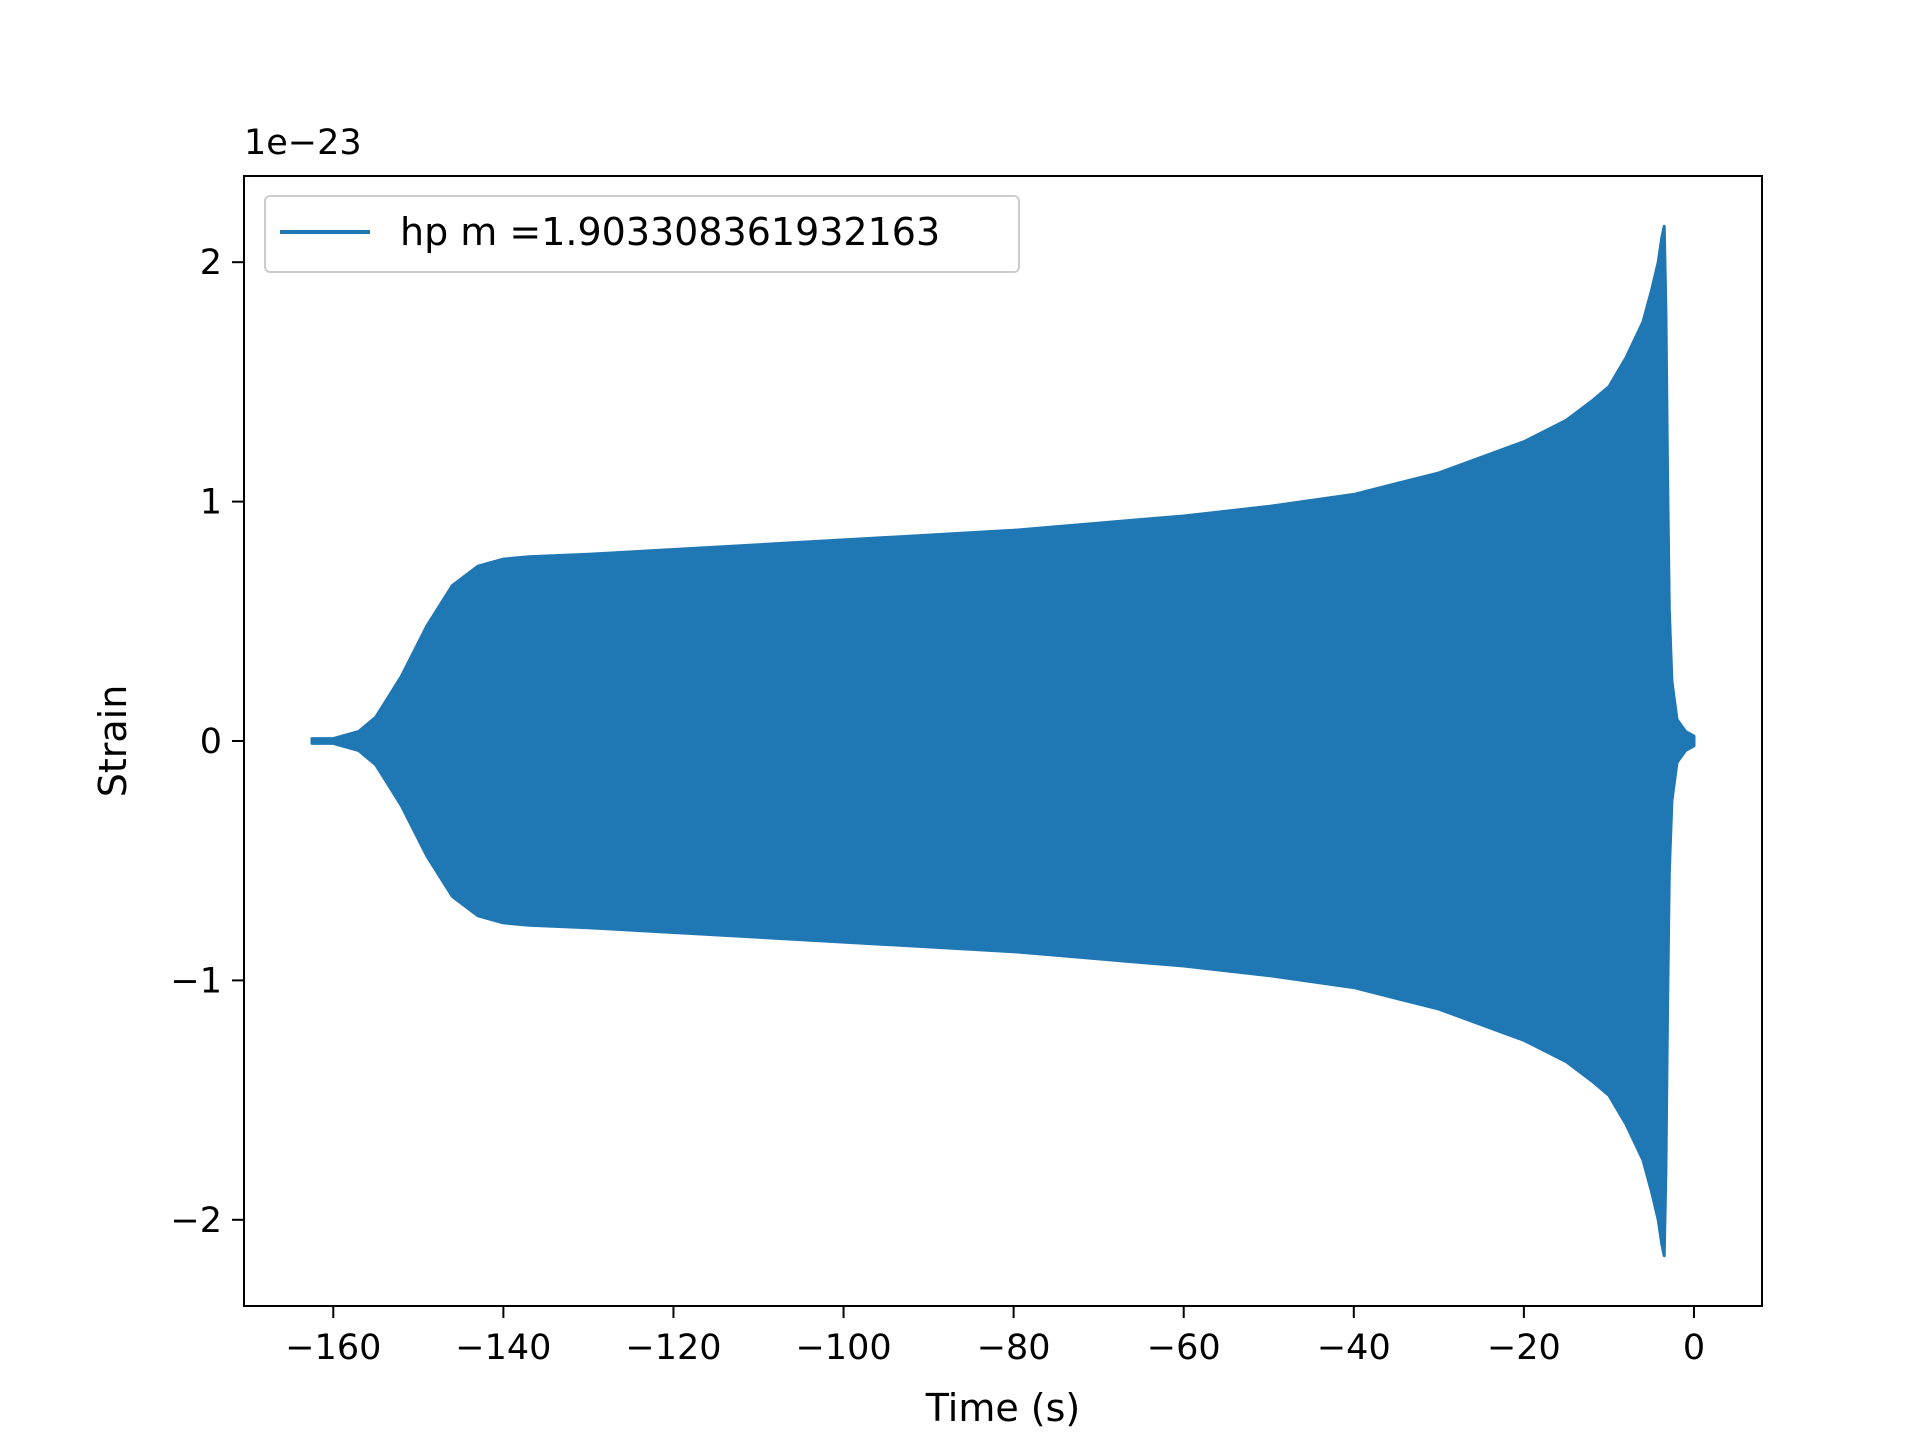 The image size is (1920, 1440). What do you see at coordinates (113, 741) in the screenshot?
I see `y-axis-title: Strain` at bounding box center [113, 741].